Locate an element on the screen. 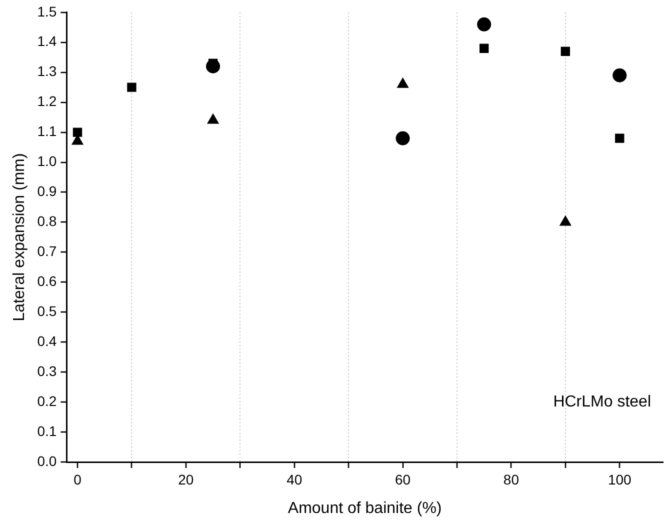 This screenshot has width=670, height=530. x-tick-label: 100 is located at coordinates (620, 479).